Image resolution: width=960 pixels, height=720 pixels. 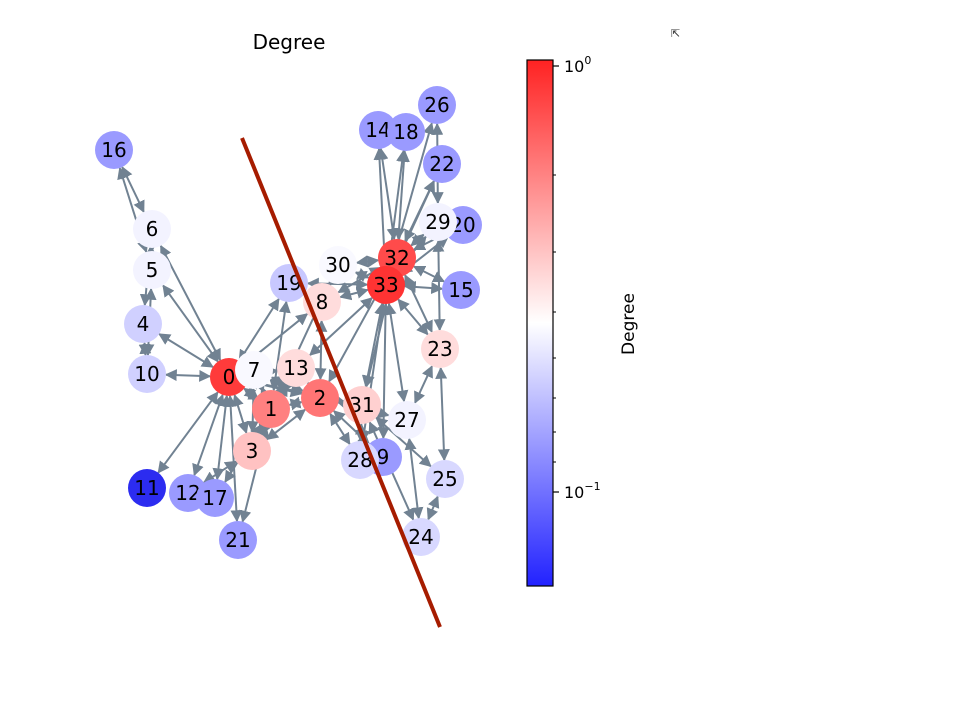 I want to click on node-label: 33, so click(x=385, y=285).